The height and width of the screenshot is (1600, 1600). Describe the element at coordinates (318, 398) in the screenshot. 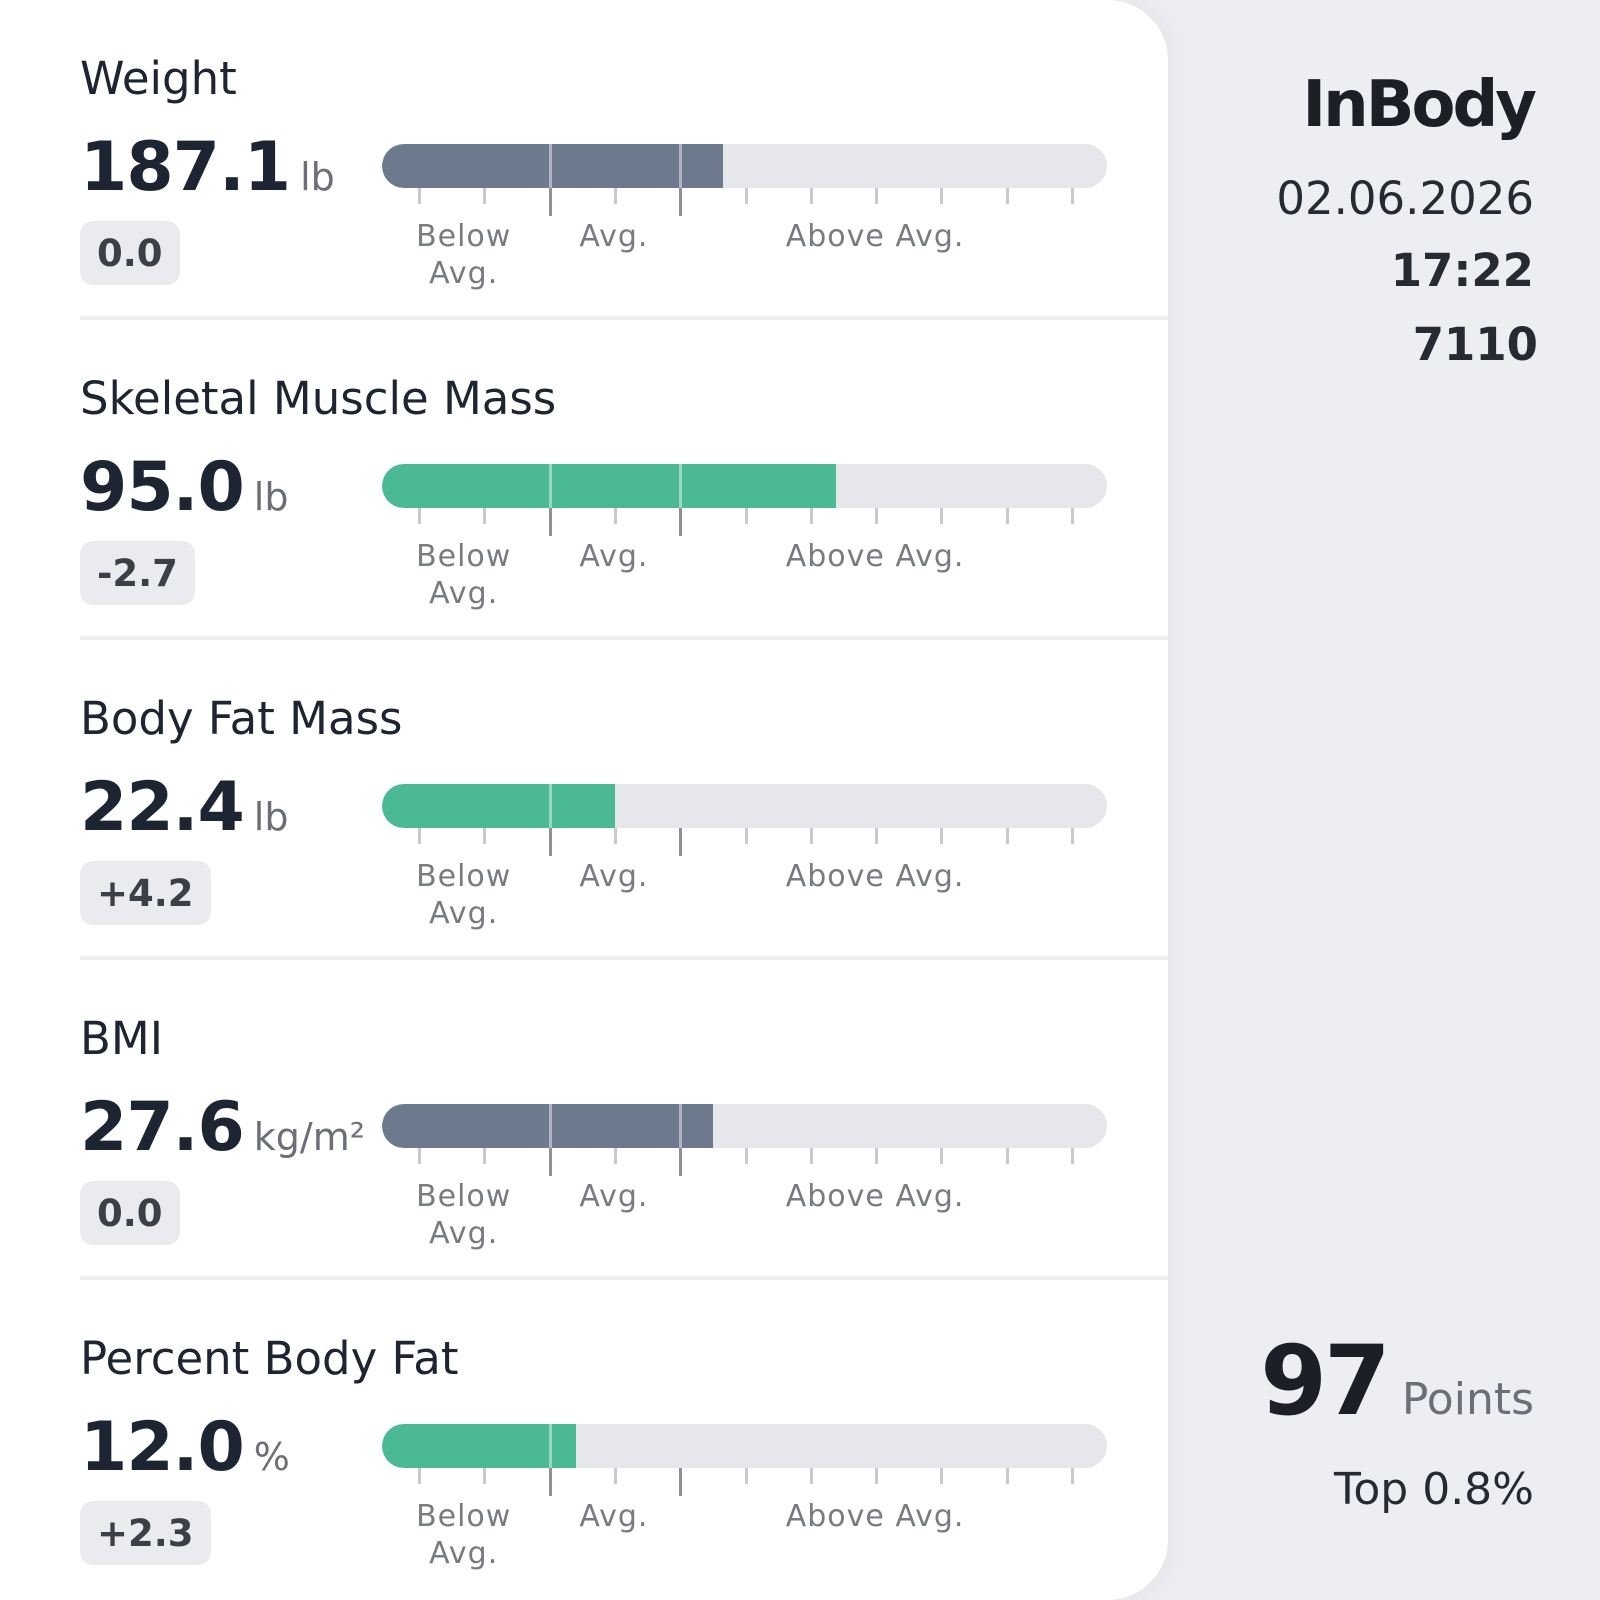

I see `metric-name: Skeletal Muscle Mass` at that location.